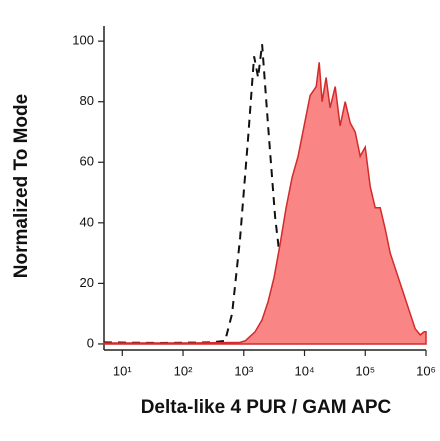 The image size is (440, 441). What do you see at coordinates (304, 370) in the screenshot?
I see `x-tick-label: 10⁴` at bounding box center [304, 370].